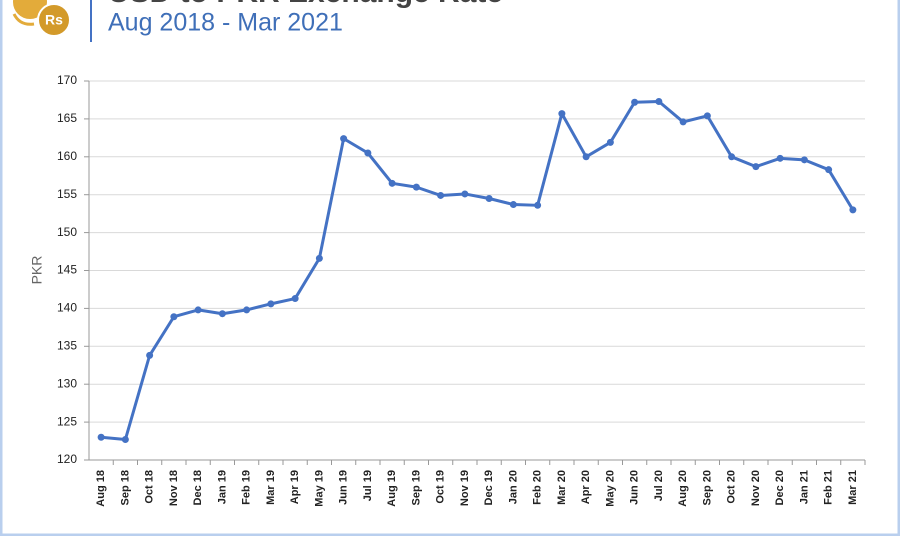 This screenshot has width=900, height=541. I want to click on x-tick-label: Jun 20, so click(635, 487).